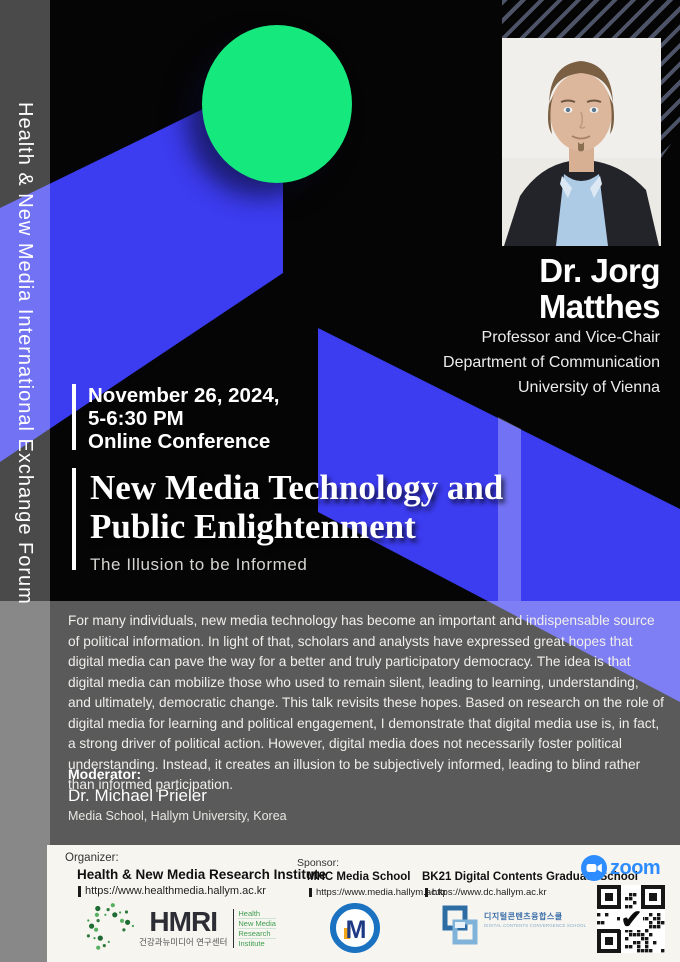  I want to click on green-circle-decoration, so click(277, 104).